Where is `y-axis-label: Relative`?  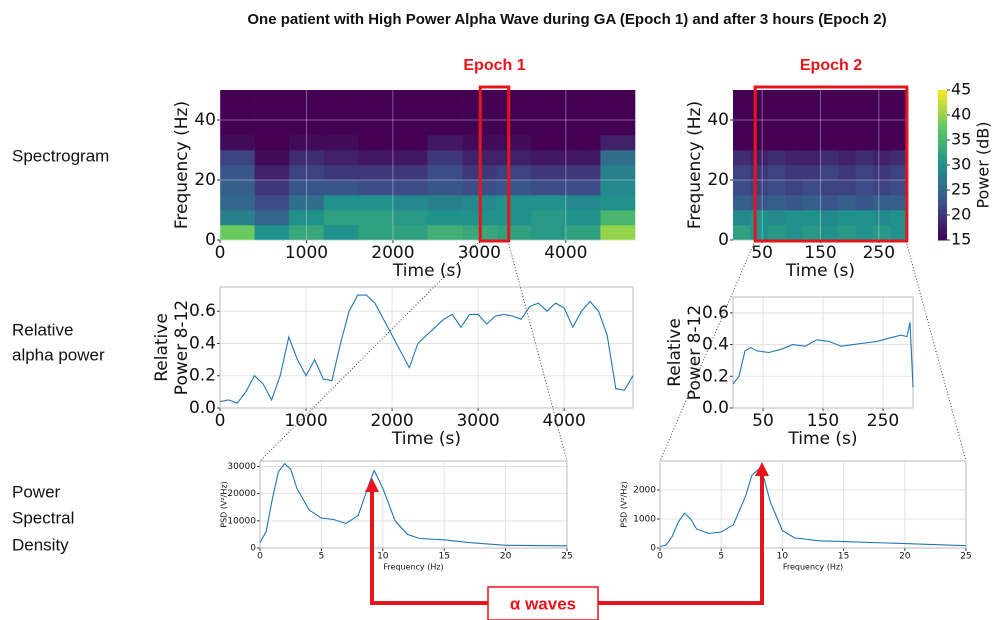
y-axis-label: Relative is located at coordinates (162, 347).